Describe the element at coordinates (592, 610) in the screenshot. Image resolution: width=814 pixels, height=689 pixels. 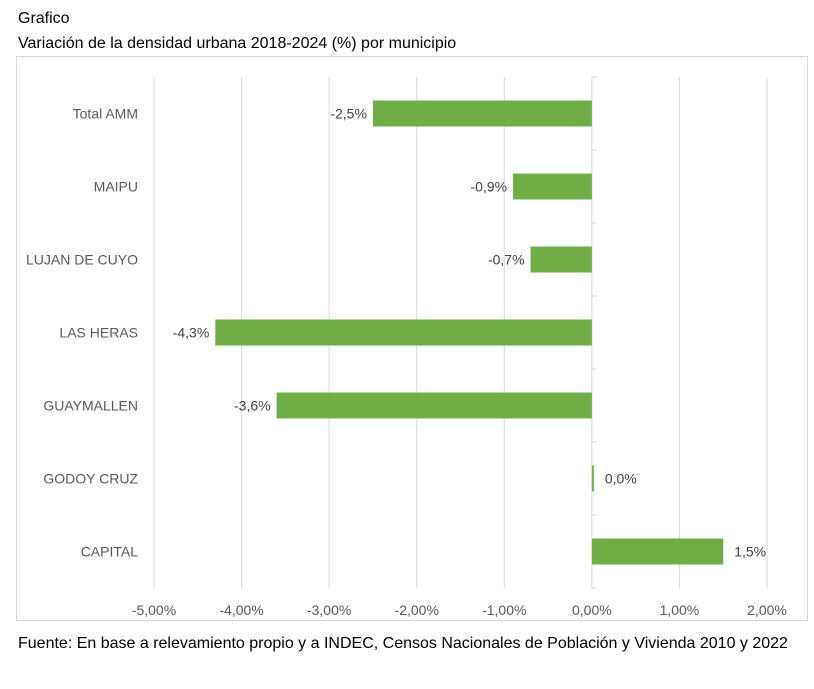
I see `x-tick-label: 0,00%` at that location.